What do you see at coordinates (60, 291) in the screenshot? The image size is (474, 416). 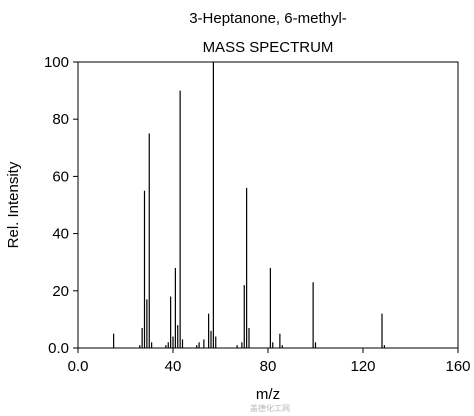 I see `y-tick-label: 20` at bounding box center [60, 291].